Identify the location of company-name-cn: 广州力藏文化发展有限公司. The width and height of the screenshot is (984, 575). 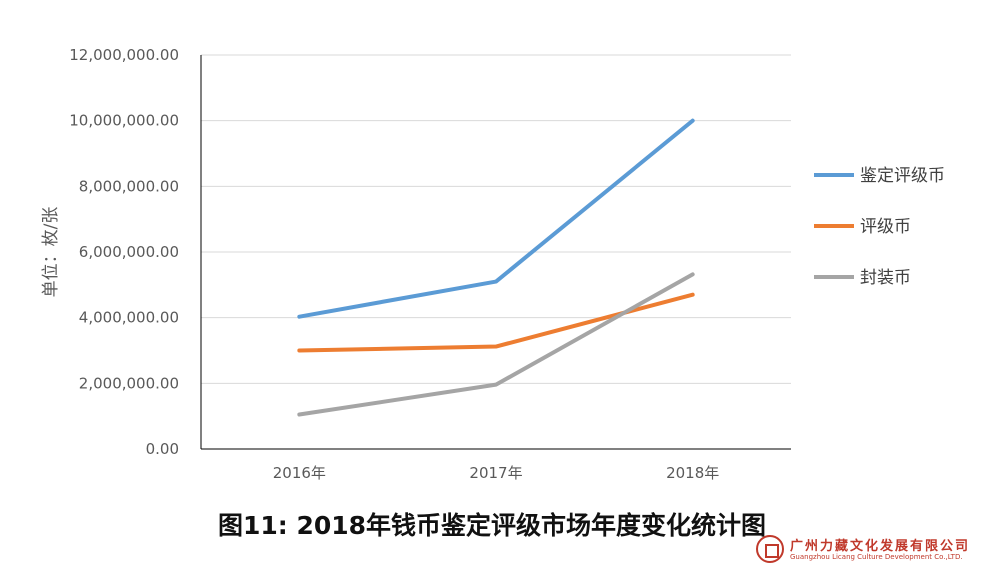
(880, 546).